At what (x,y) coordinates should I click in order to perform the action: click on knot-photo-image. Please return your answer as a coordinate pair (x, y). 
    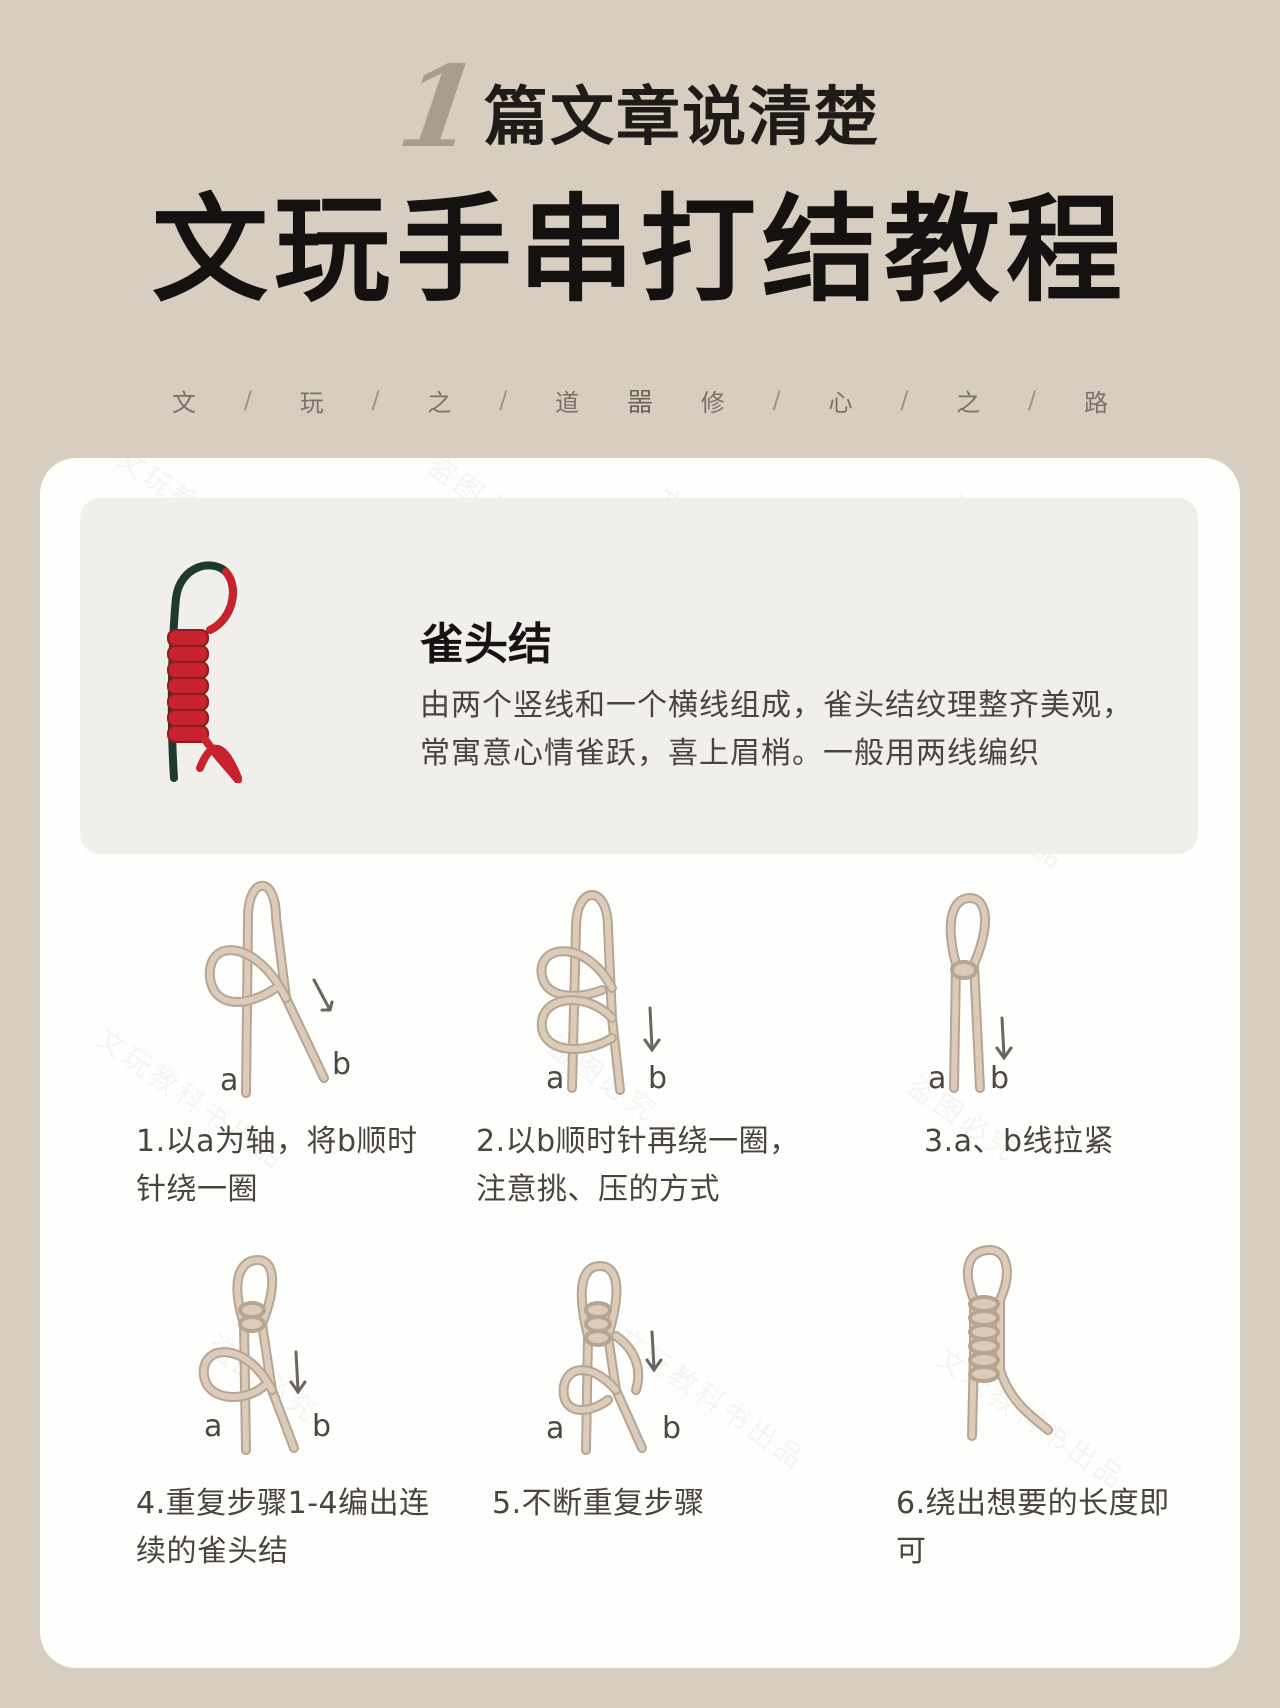
    Looking at the image, I should click on (204, 672).